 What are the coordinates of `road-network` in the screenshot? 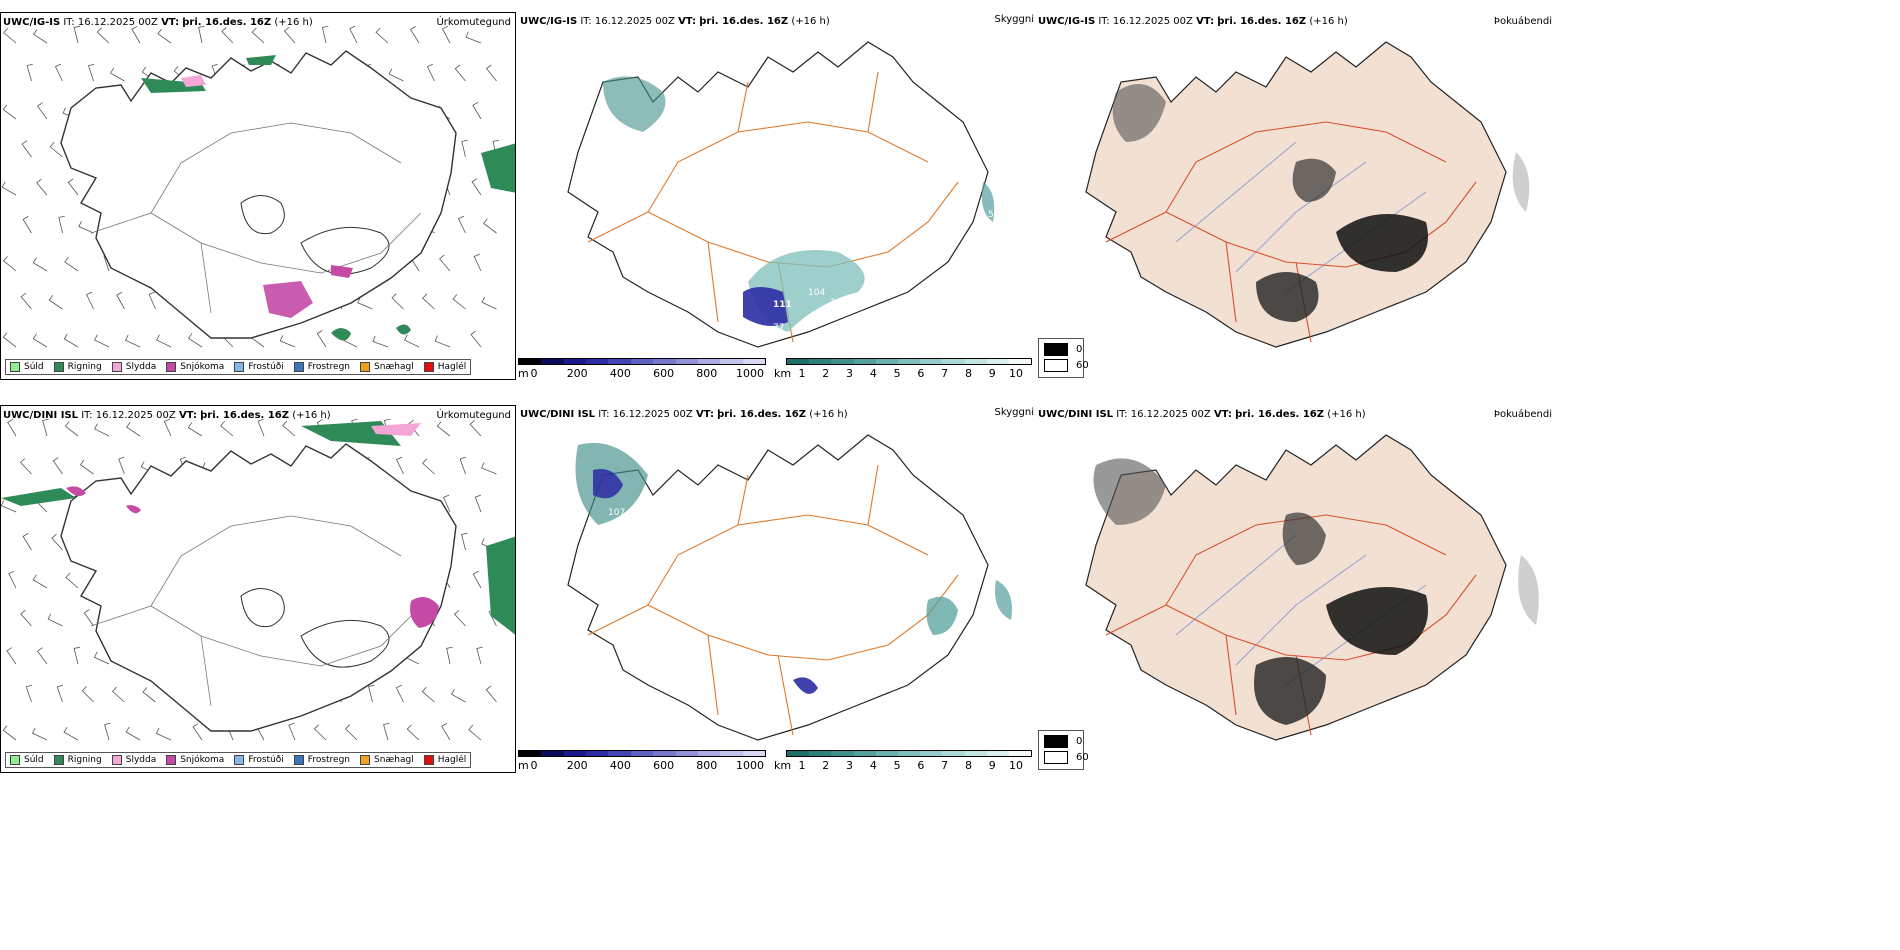 It's located at (256, 611).